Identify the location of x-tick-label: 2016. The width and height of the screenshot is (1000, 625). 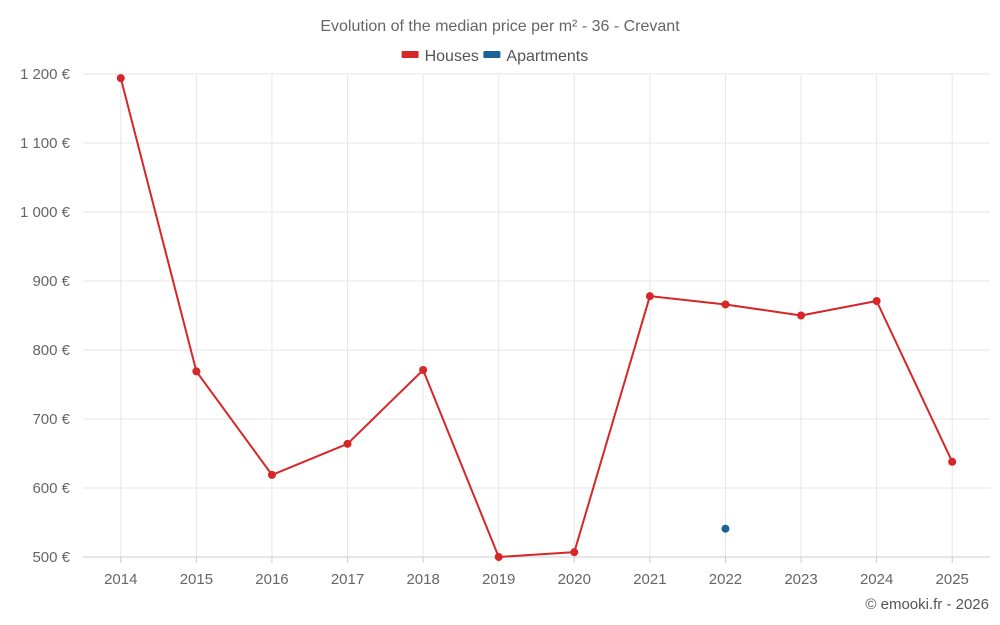
(271, 579).